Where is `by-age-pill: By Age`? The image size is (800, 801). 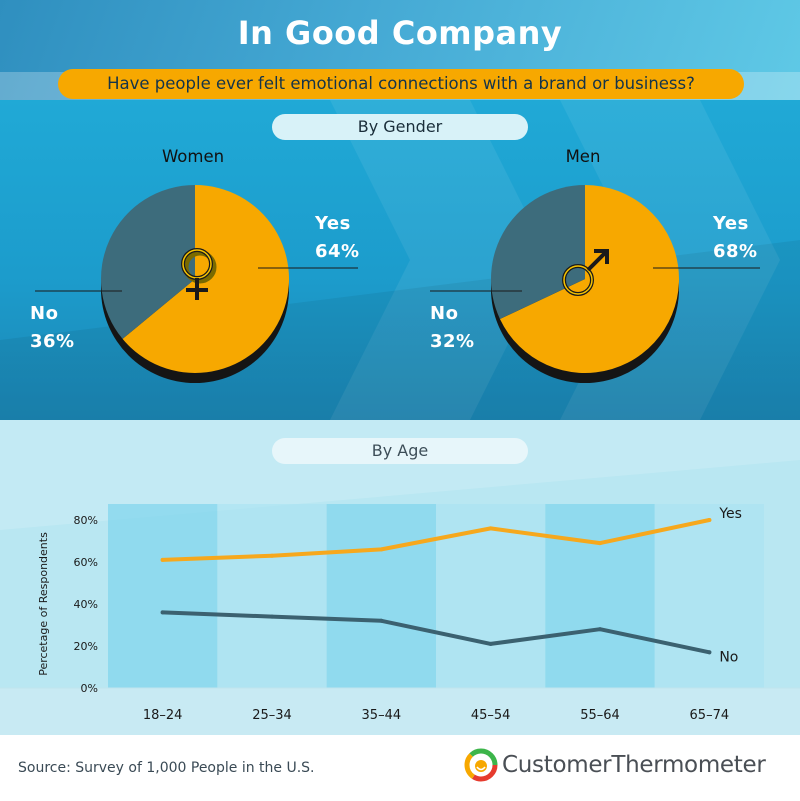
by-age-pill: By Age is located at coordinates (400, 451).